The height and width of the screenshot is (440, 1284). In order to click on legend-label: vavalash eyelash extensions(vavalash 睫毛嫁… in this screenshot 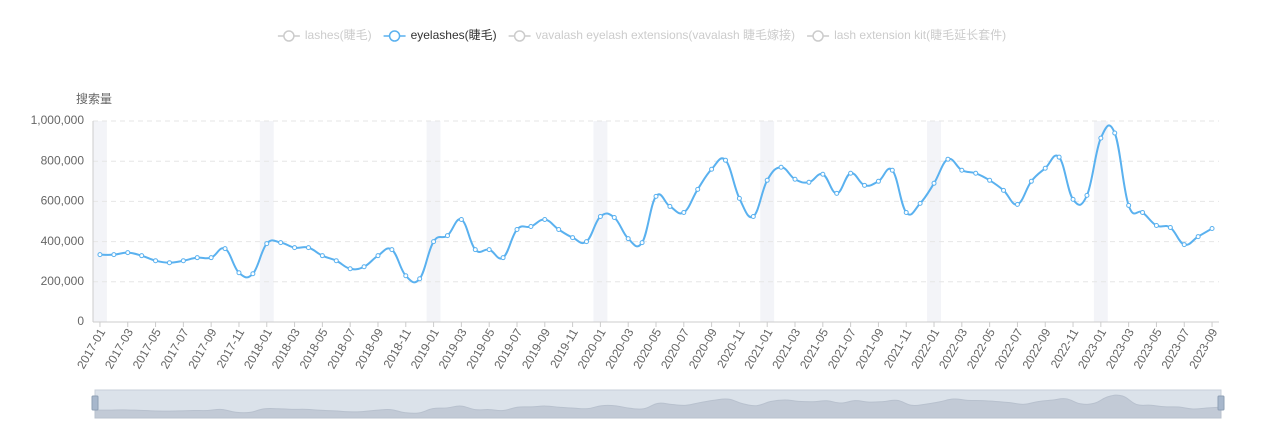, I will do `click(665, 34)`.